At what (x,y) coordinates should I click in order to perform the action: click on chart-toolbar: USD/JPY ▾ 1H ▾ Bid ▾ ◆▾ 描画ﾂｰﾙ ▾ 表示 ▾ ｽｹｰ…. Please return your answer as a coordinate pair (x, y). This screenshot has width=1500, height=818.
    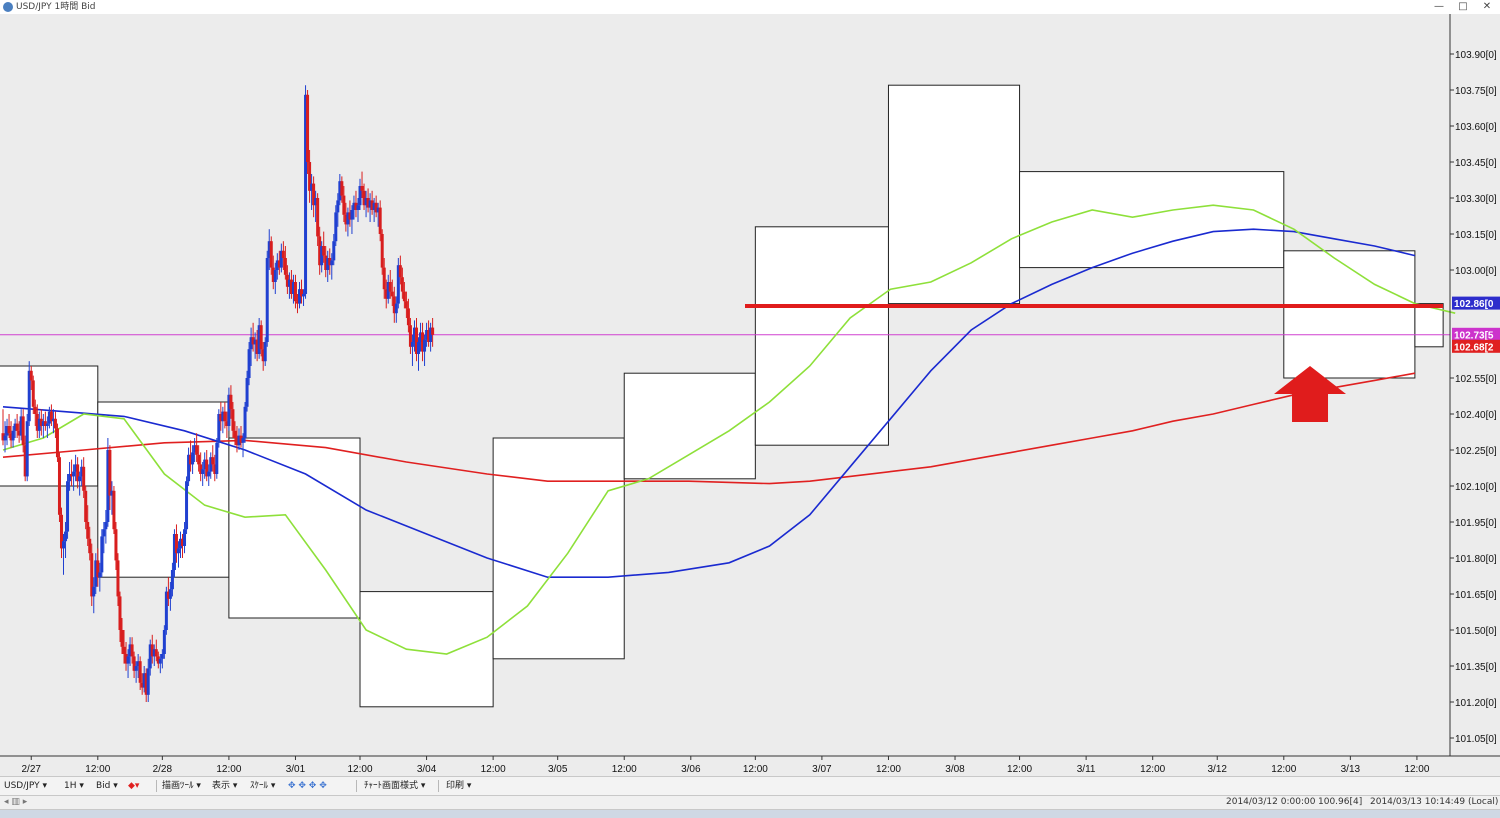
    Looking at the image, I should click on (750, 786).